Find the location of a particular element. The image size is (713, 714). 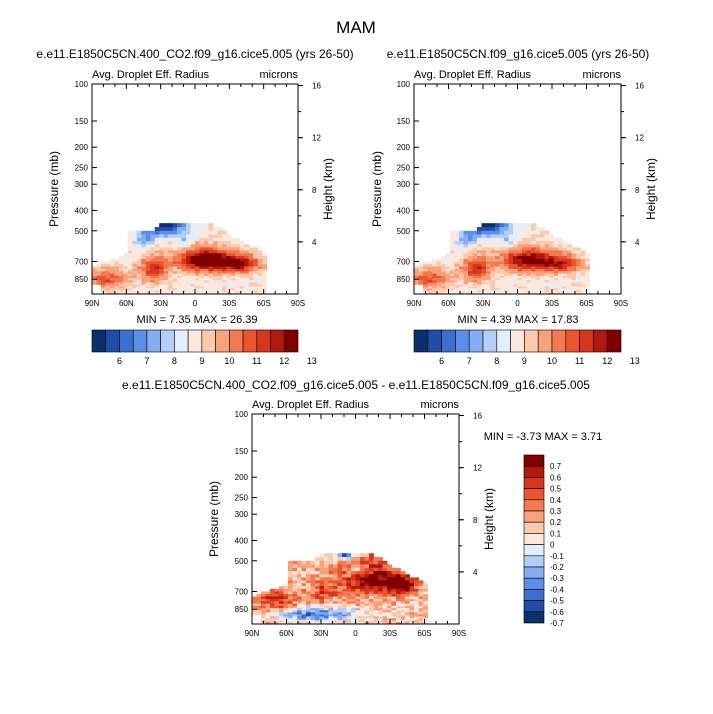

y-axis-label: Pressure (mb) is located at coordinates (54, 189).